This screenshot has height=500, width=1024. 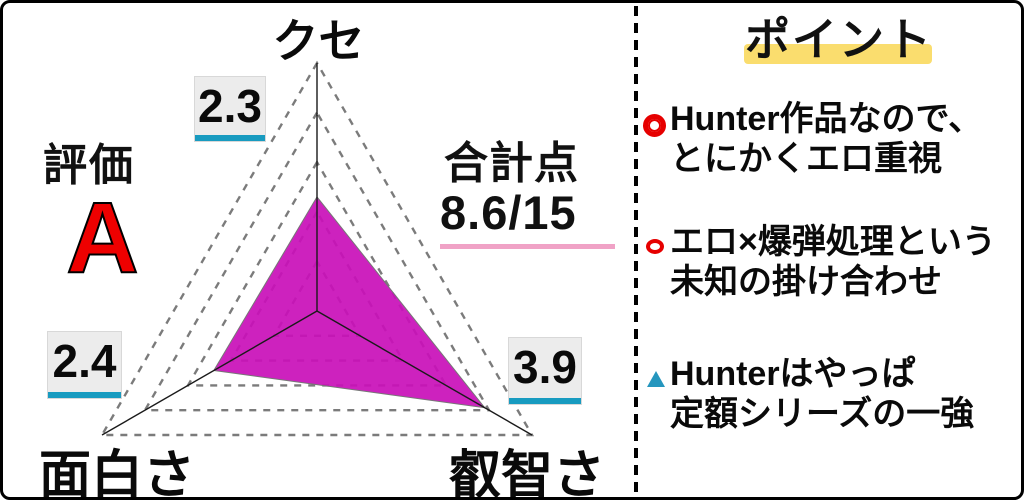 I want to click on bullet-item: エロ×爆弾処理という 未知の掛け合わせ, so click(x=833, y=262).